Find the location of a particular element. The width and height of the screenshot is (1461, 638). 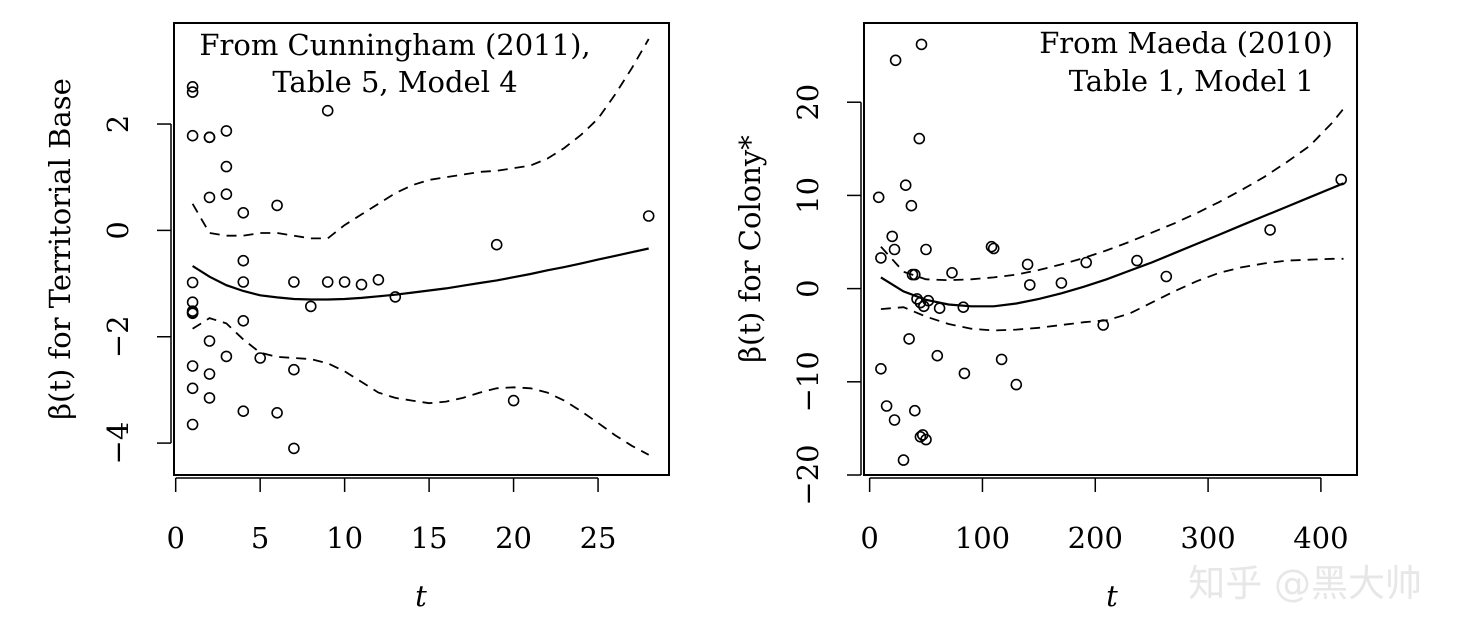

left-x-axis-label: t is located at coordinates (421, 596).